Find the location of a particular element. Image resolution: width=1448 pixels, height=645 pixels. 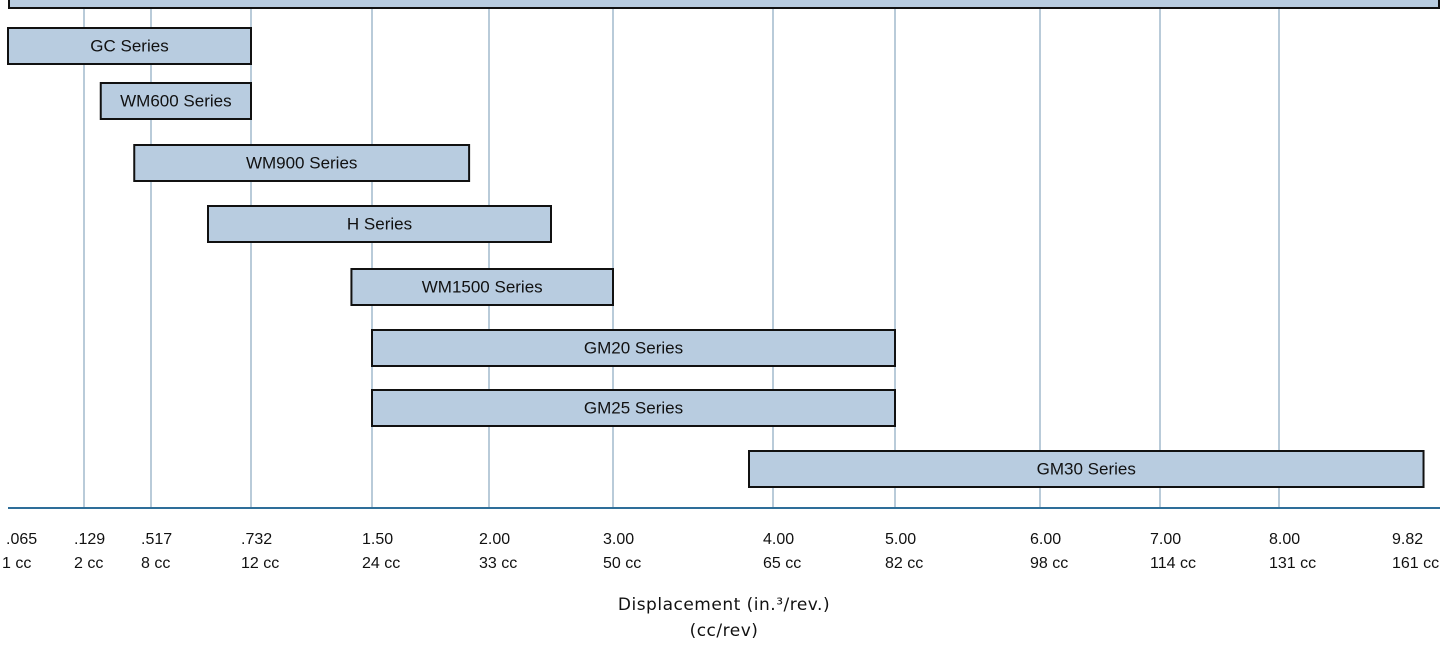

series-bar-label: GC Series is located at coordinates (129, 45).